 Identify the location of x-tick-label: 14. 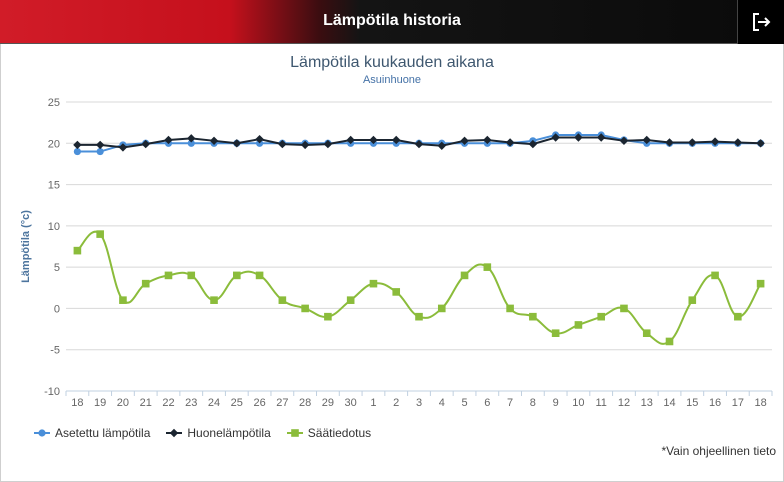
(669, 403).